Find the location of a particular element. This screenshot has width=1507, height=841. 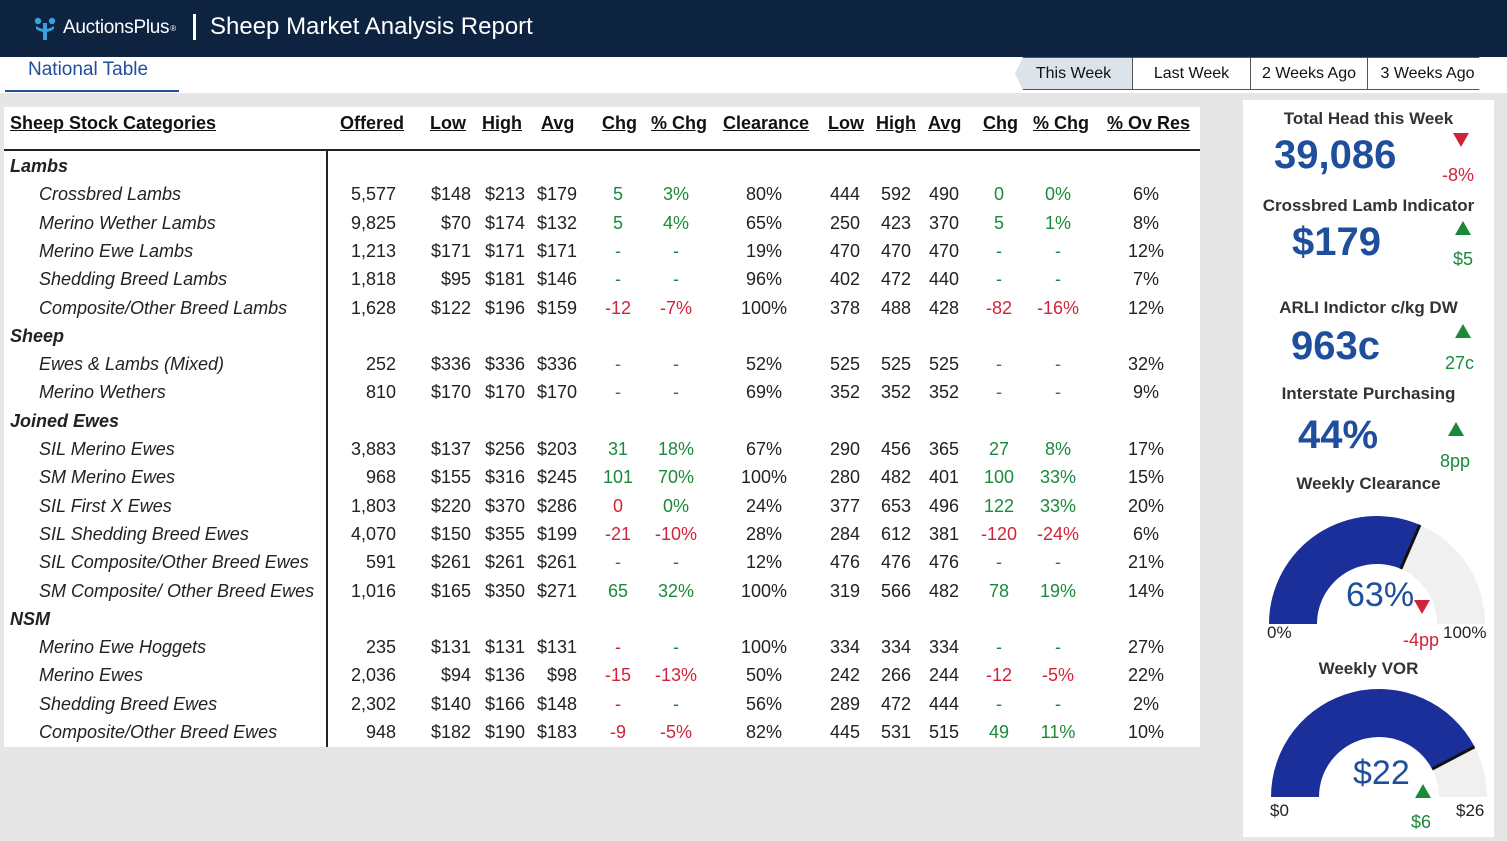

gauge-fill is located at coordinates (1373, 743).